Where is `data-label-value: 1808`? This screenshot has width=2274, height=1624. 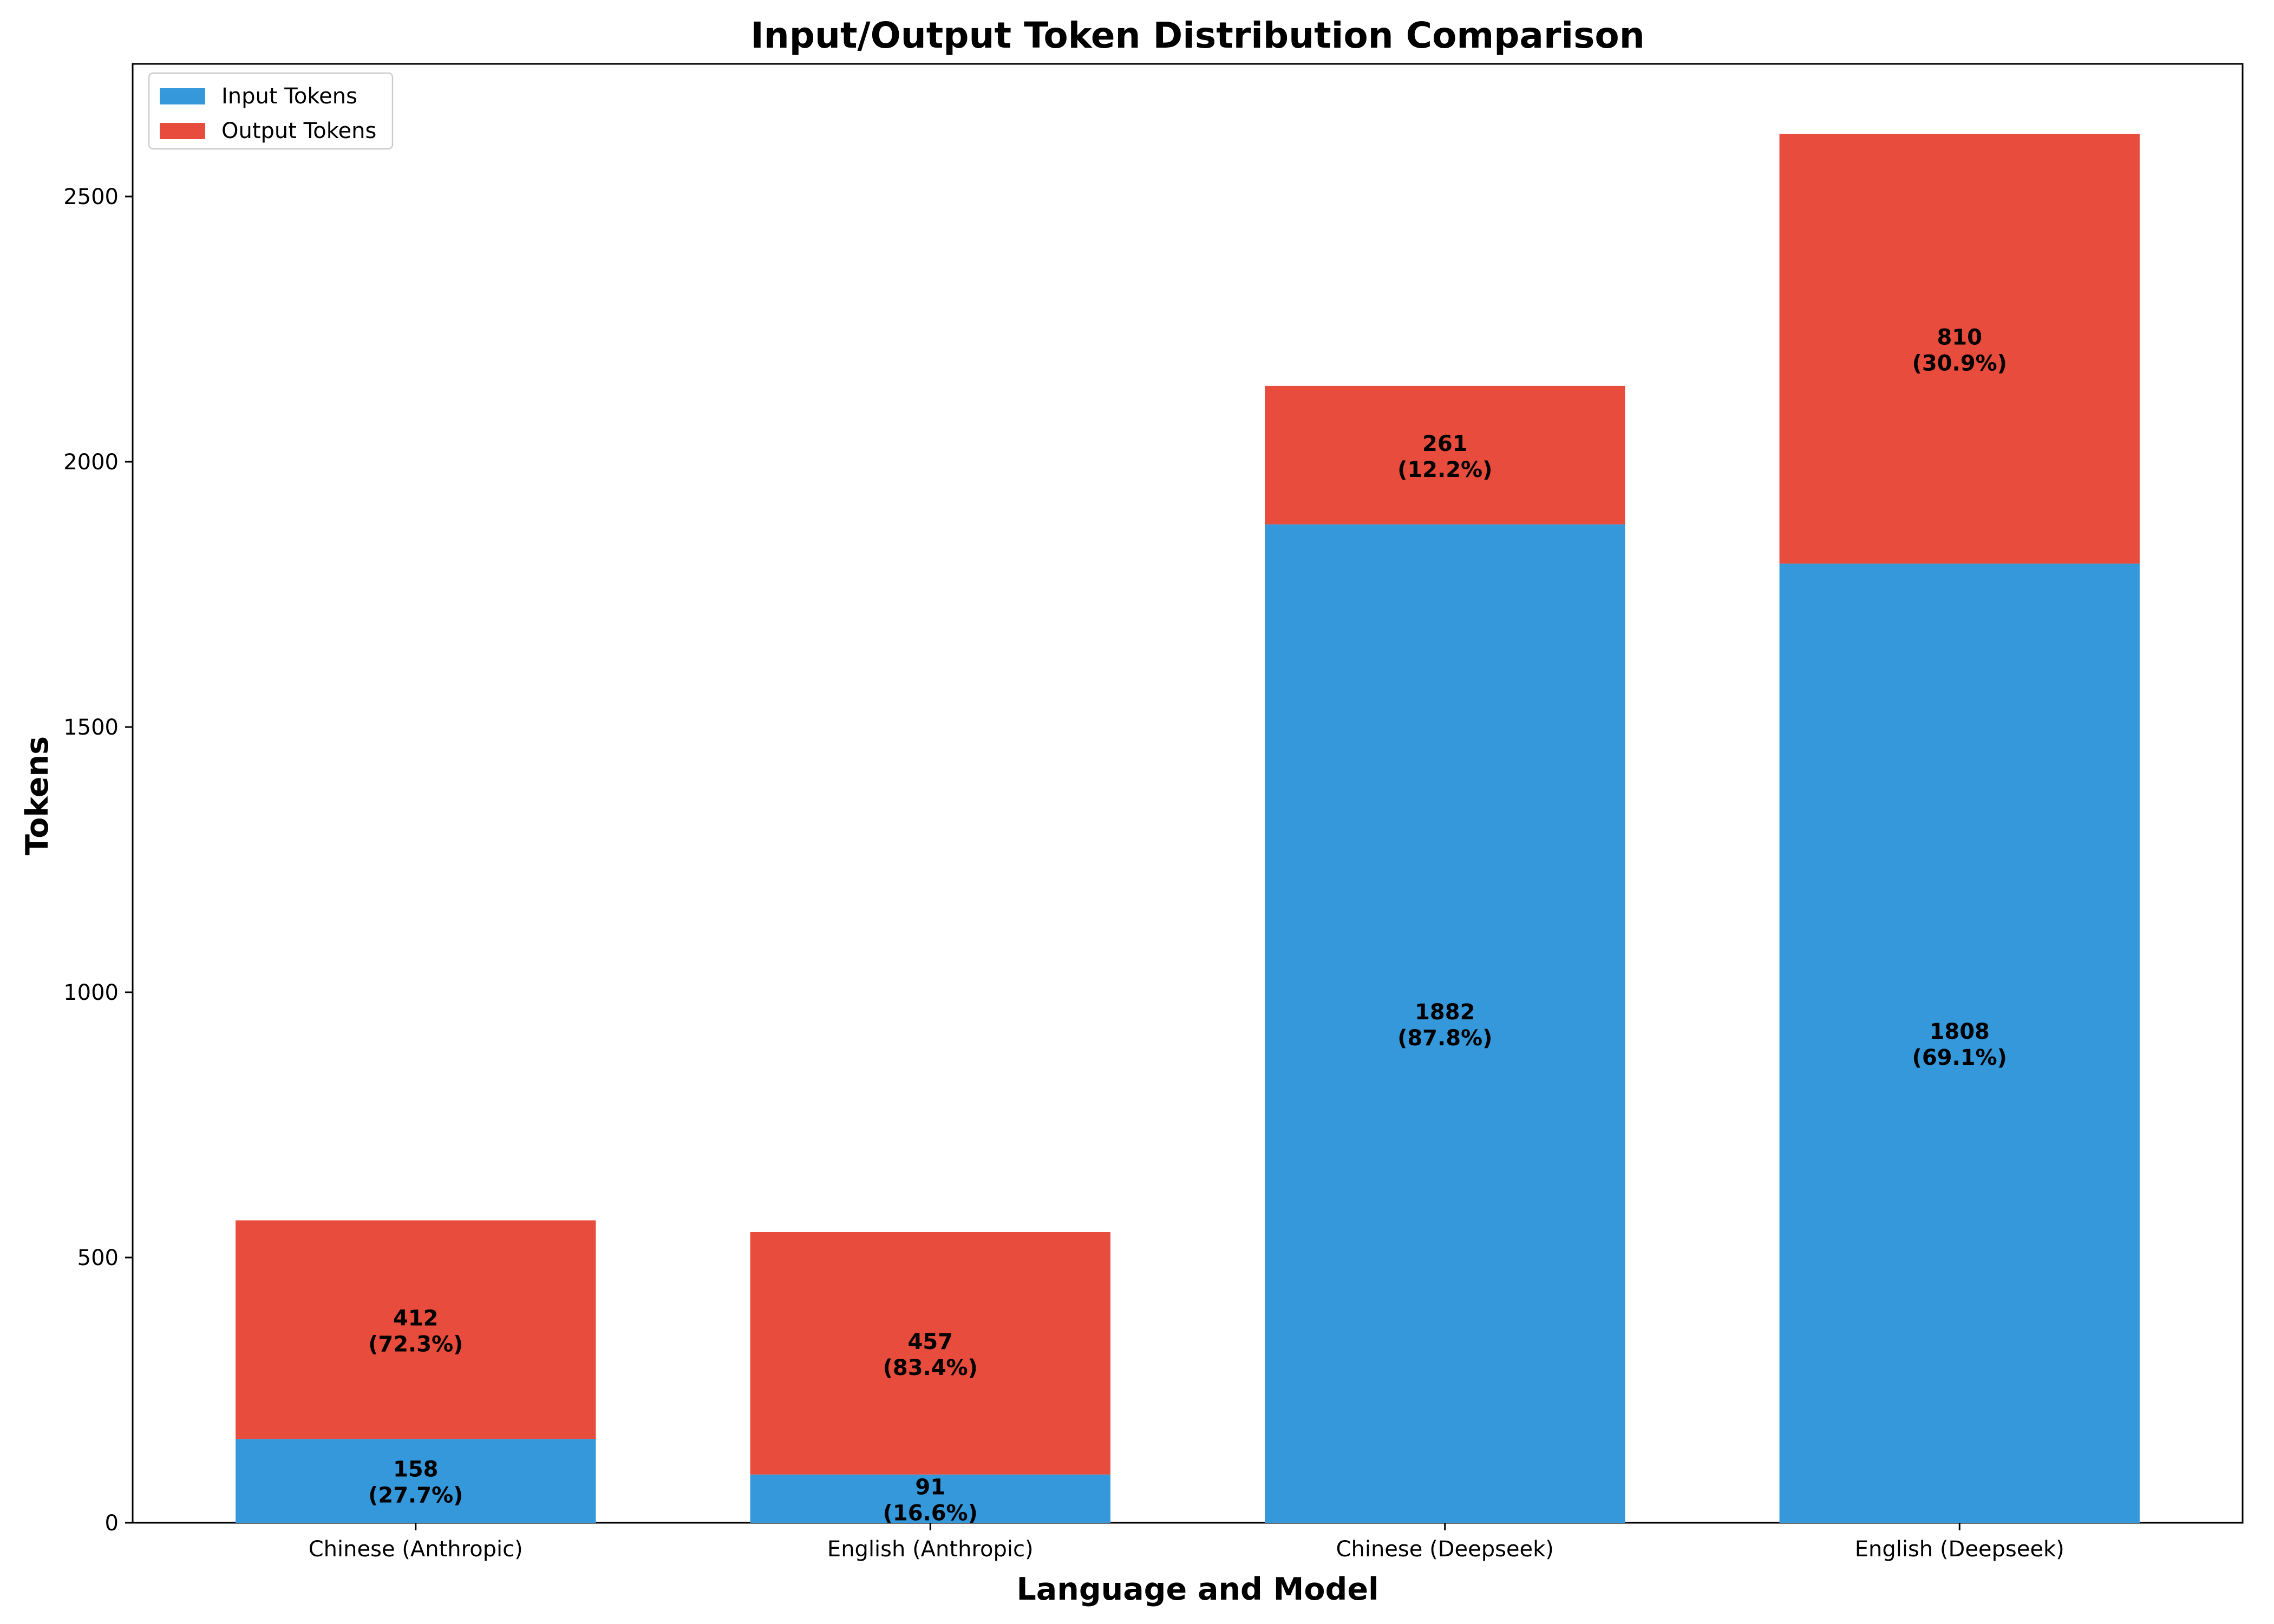 data-label-value: 1808 is located at coordinates (1960, 1031).